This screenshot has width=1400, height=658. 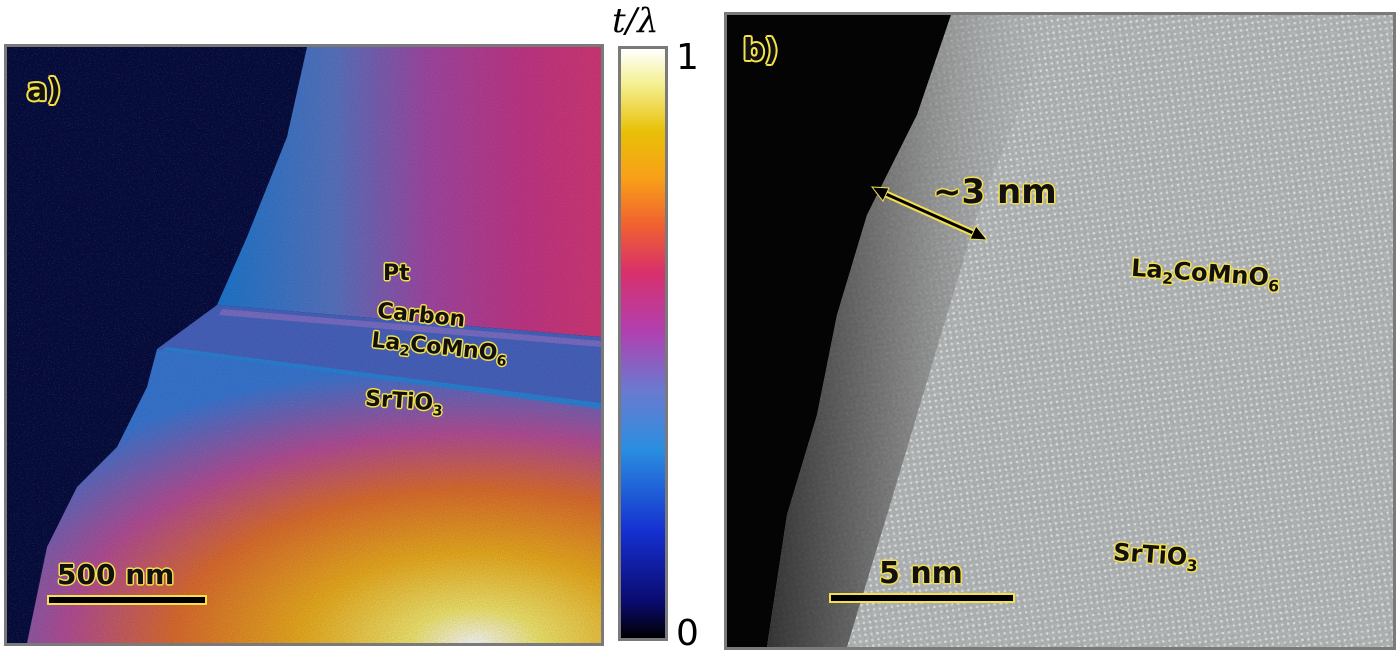 I want to click on panel-b-letter: b), so click(x=761, y=50).